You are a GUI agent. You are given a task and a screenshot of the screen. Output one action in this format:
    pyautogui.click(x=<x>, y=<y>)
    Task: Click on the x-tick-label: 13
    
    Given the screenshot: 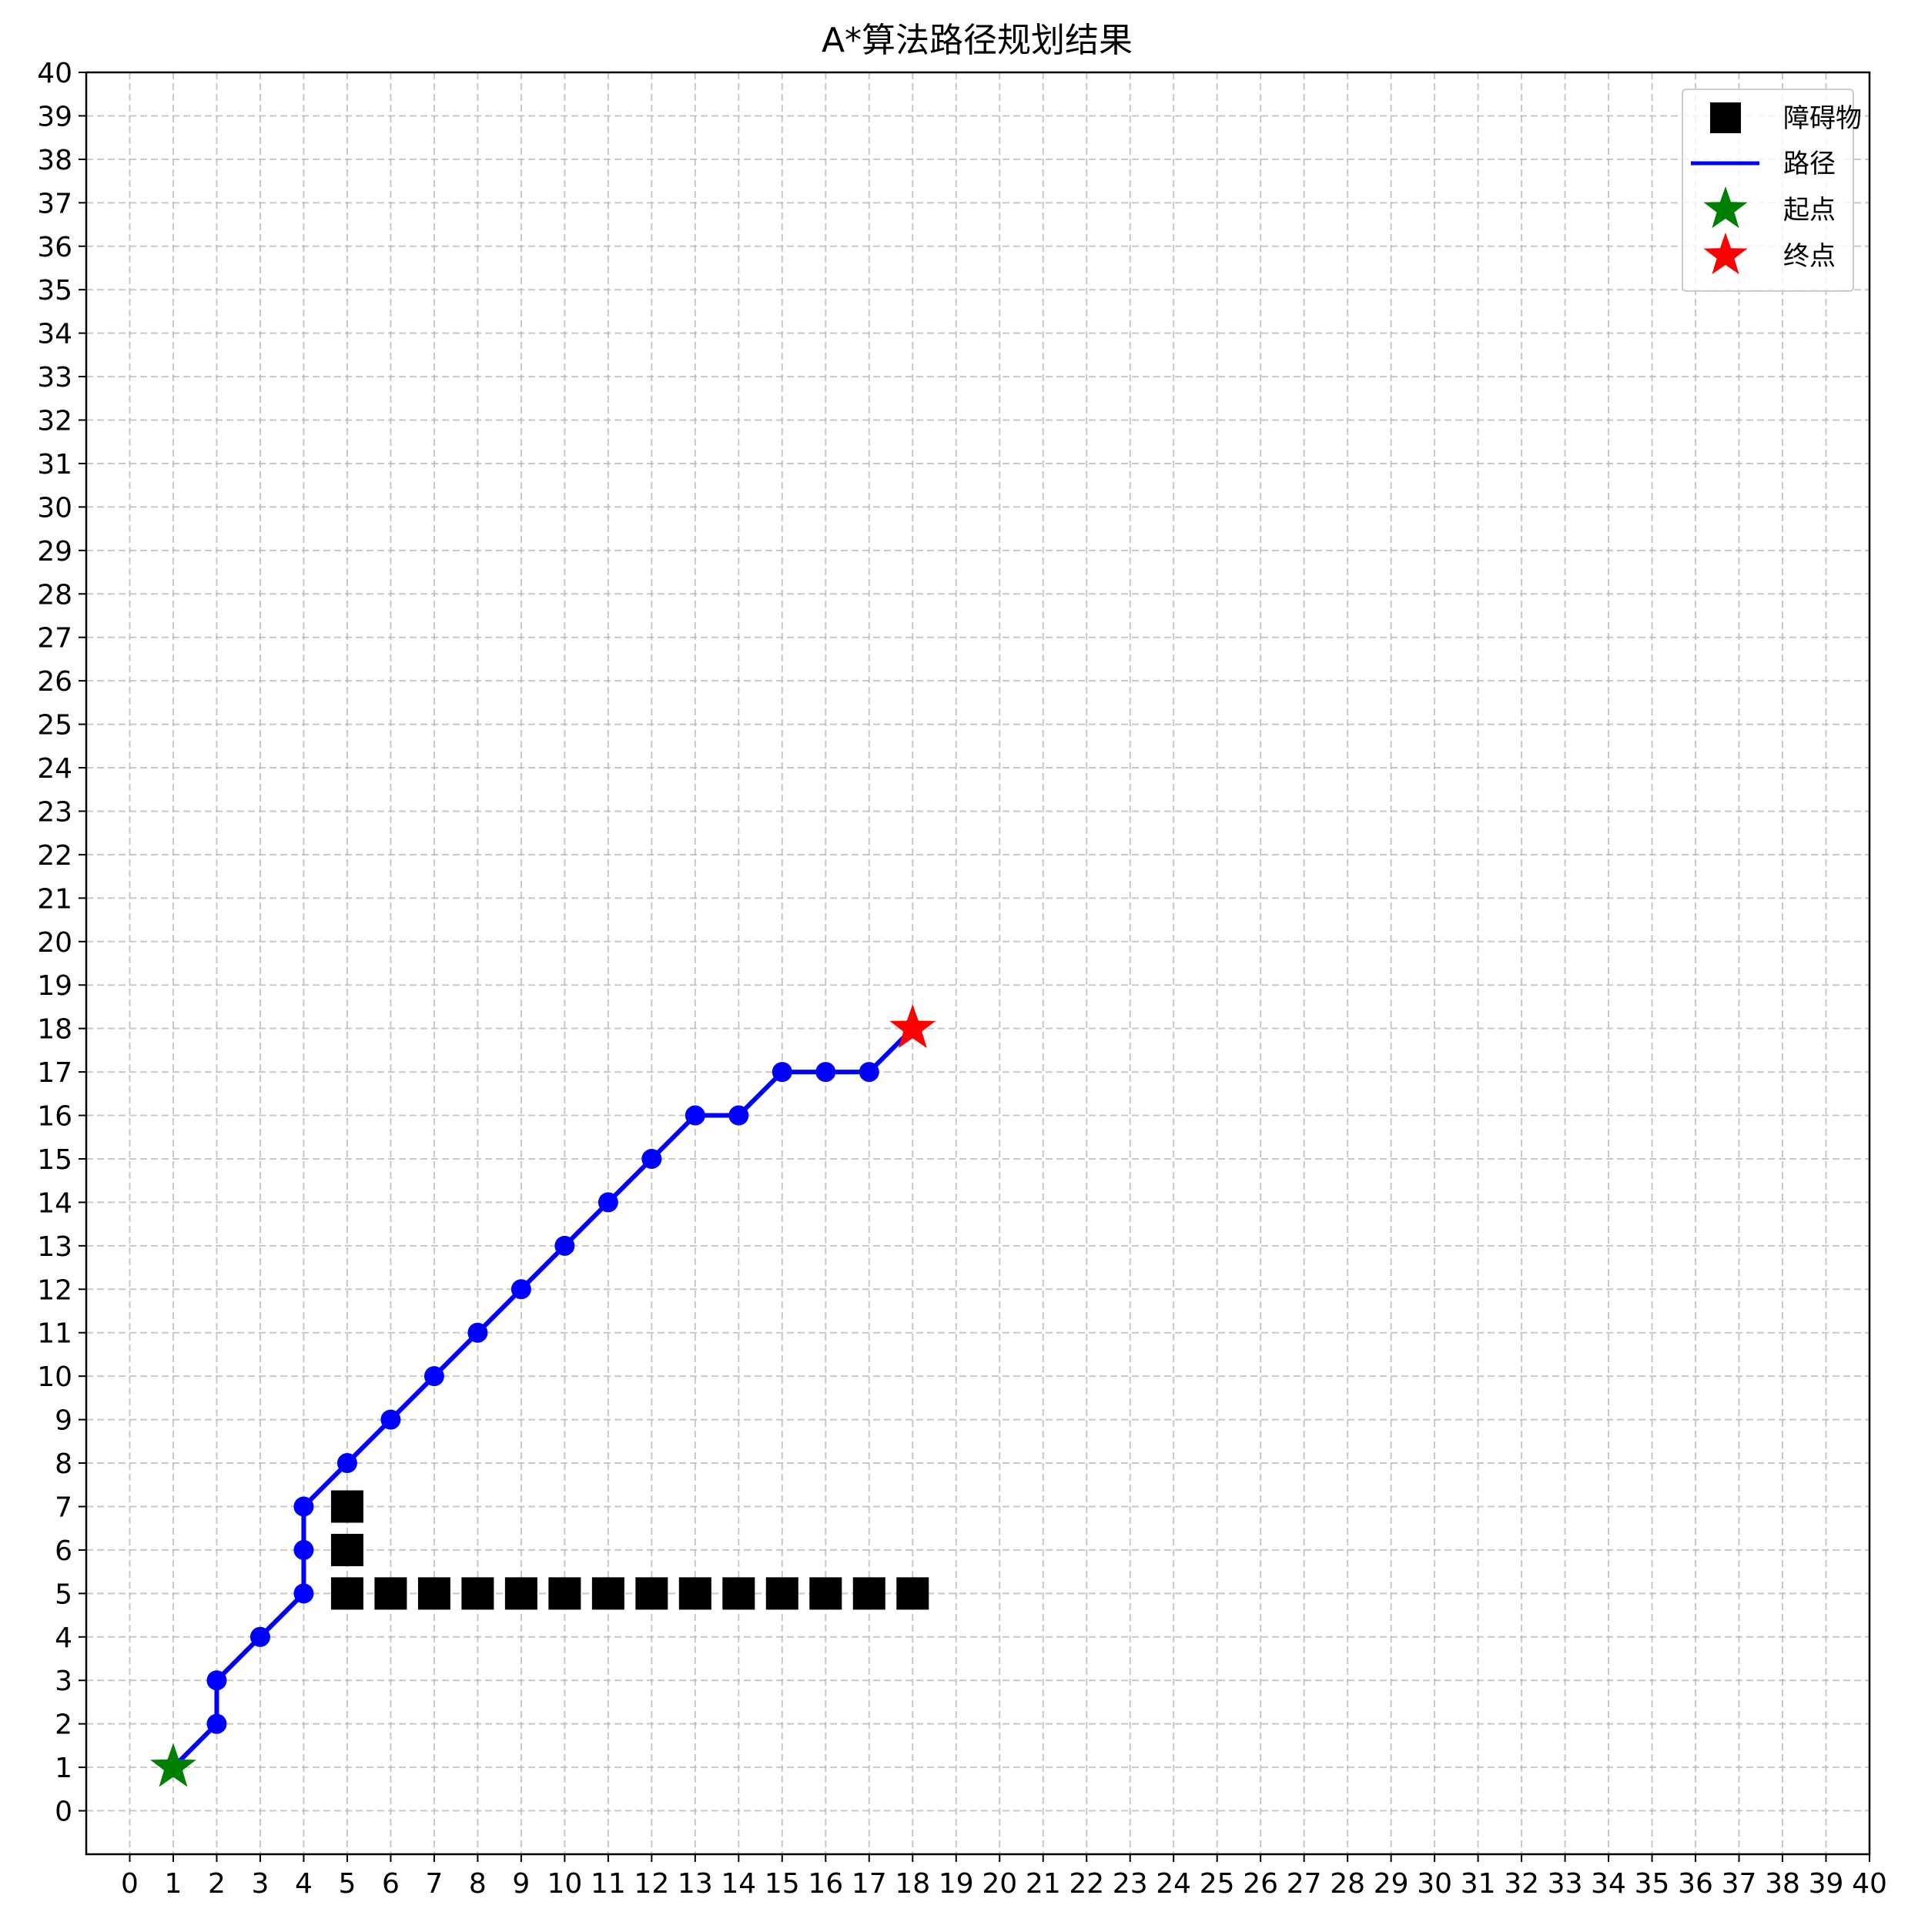 What is the action you would take?
    pyautogui.click(x=696, y=1884)
    